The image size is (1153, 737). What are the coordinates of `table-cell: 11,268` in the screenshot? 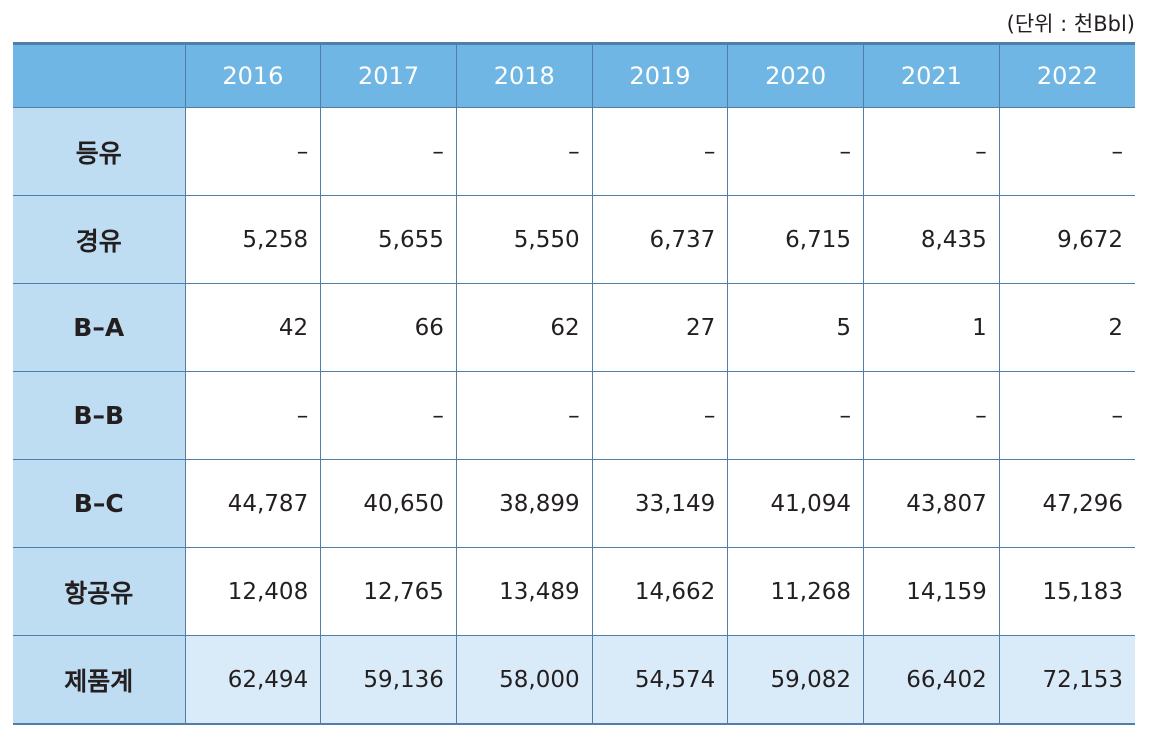 It's located at (796, 591).